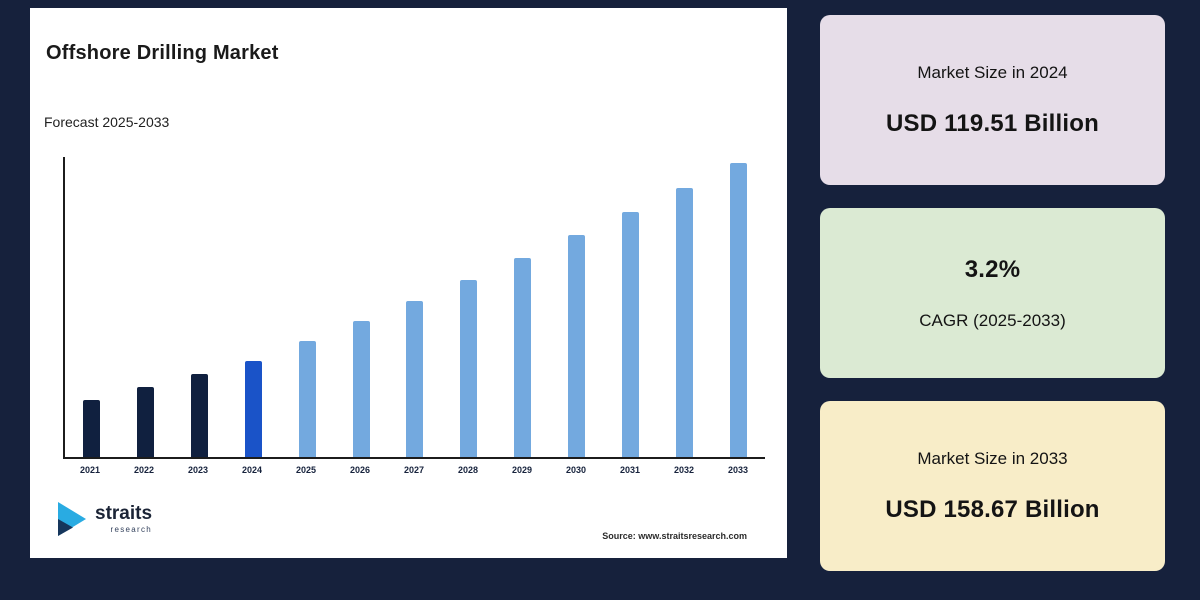  I want to click on logo-text: straits research, so click(123, 519).